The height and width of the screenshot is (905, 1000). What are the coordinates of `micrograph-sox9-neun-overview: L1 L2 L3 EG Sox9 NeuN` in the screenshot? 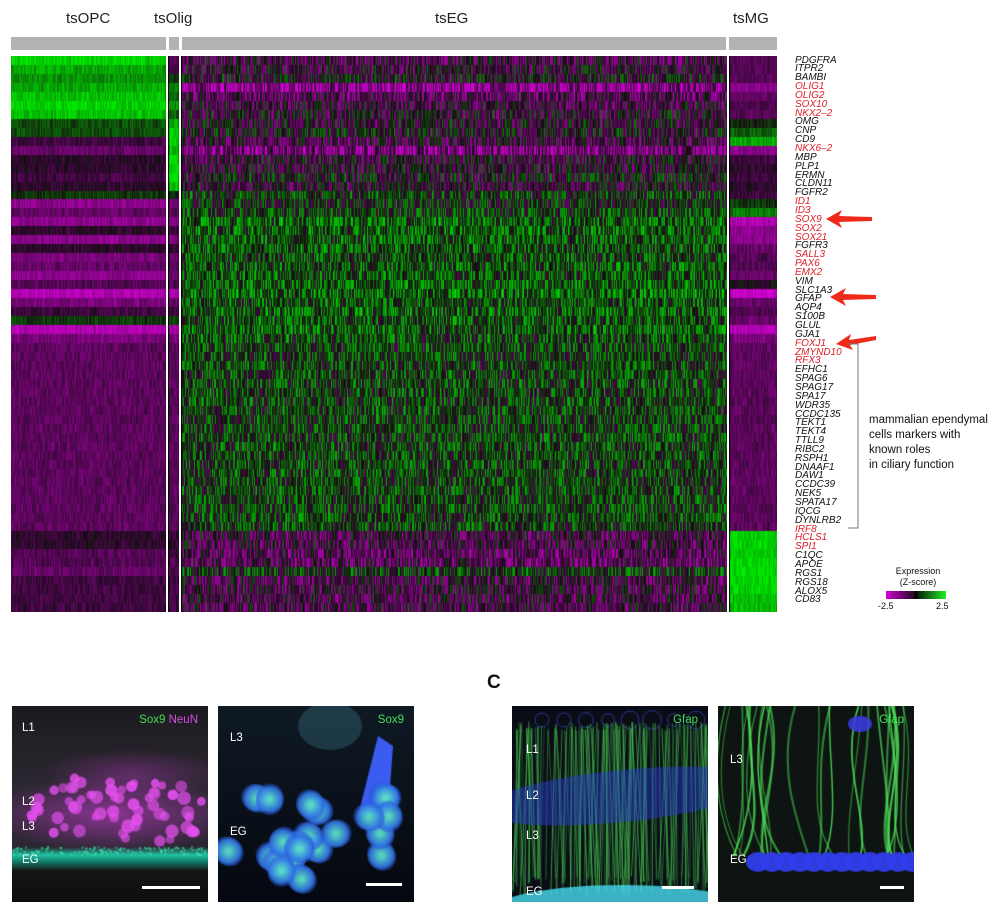 It's located at (110, 804).